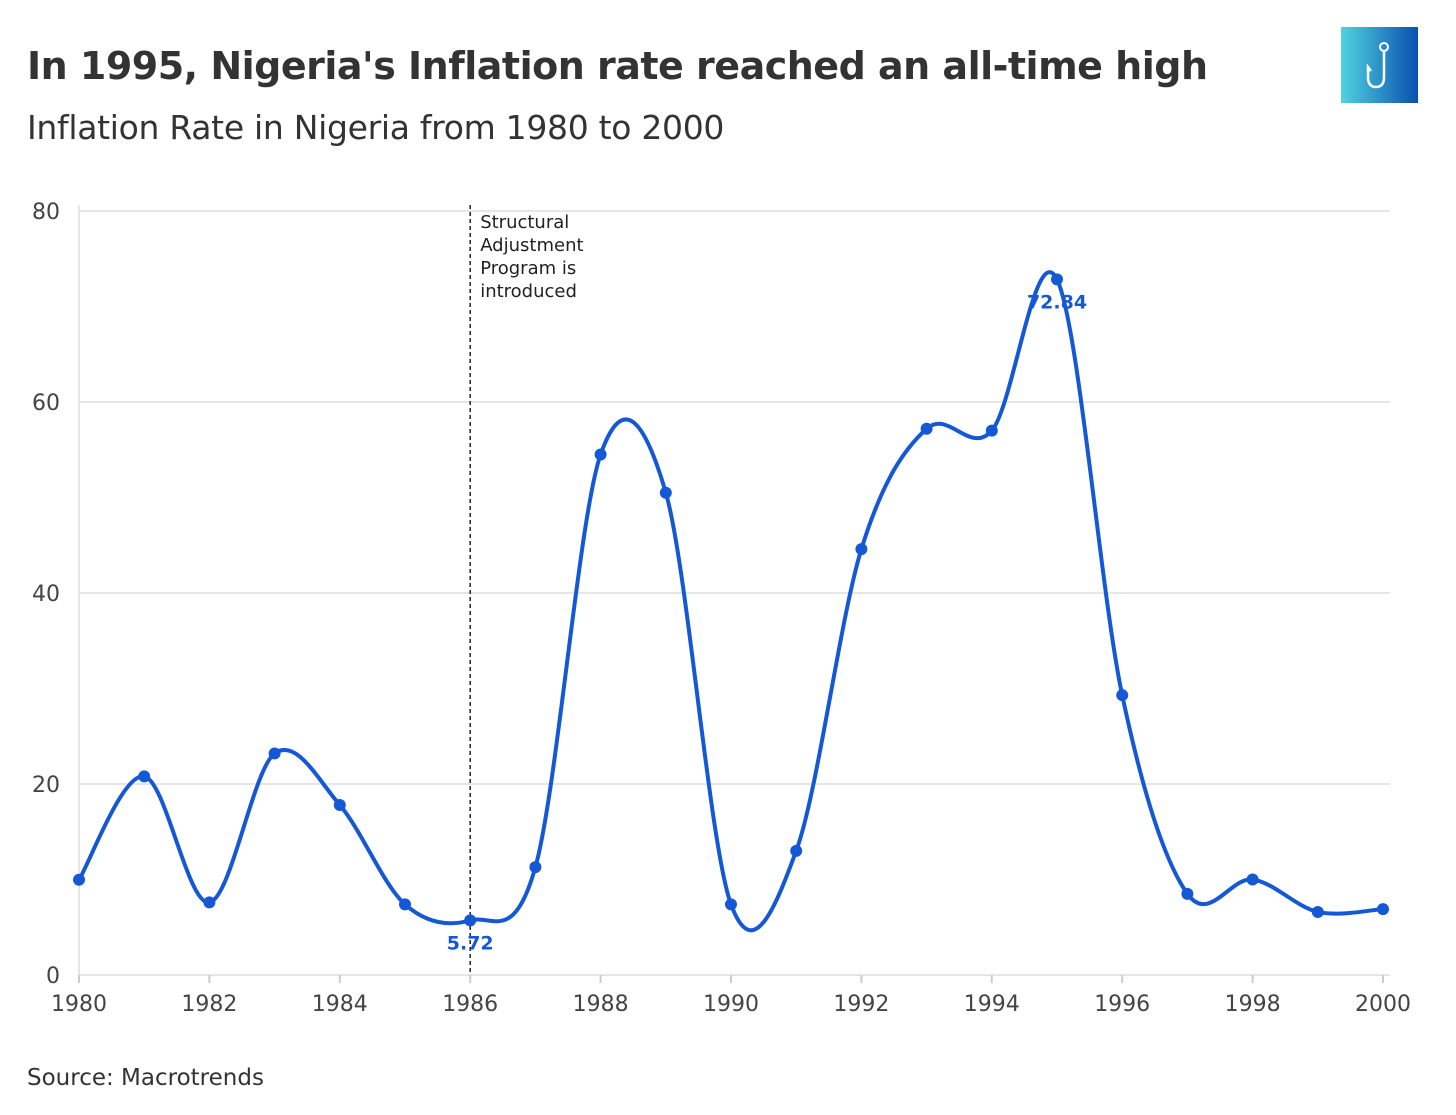 The width and height of the screenshot is (1456, 1115). What do you see at coordinates (46, 785) in the screenshot?
I see `y-tick-label: 20` at bounding box center [46, 785].